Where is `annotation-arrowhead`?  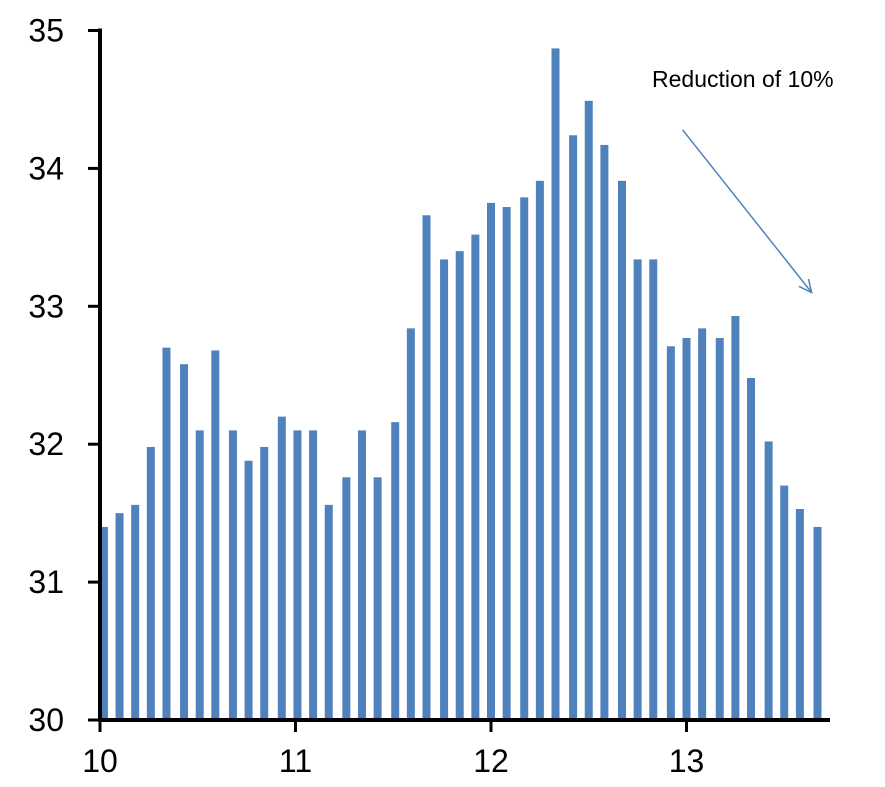 annotation-arrowhead is located at coordinates (805, 286).